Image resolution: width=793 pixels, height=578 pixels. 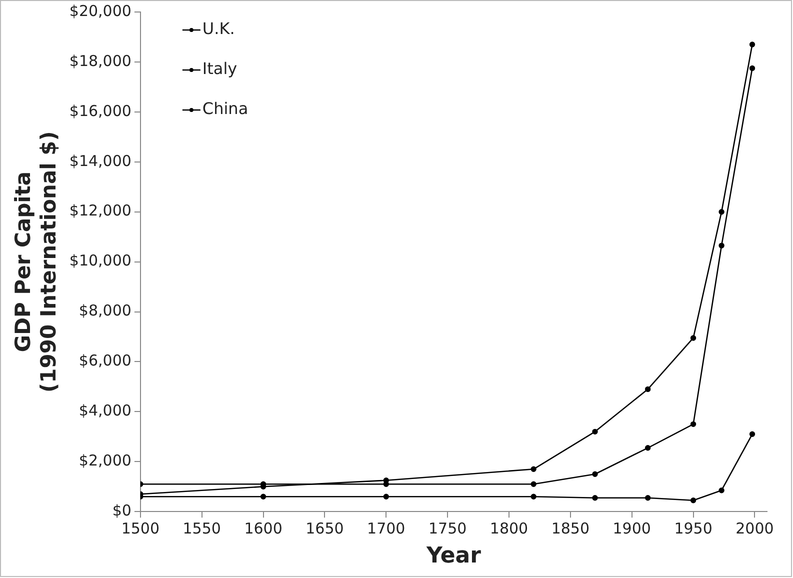 I want to click on y-tick-label: $6,000, so click(x=105, y=361).